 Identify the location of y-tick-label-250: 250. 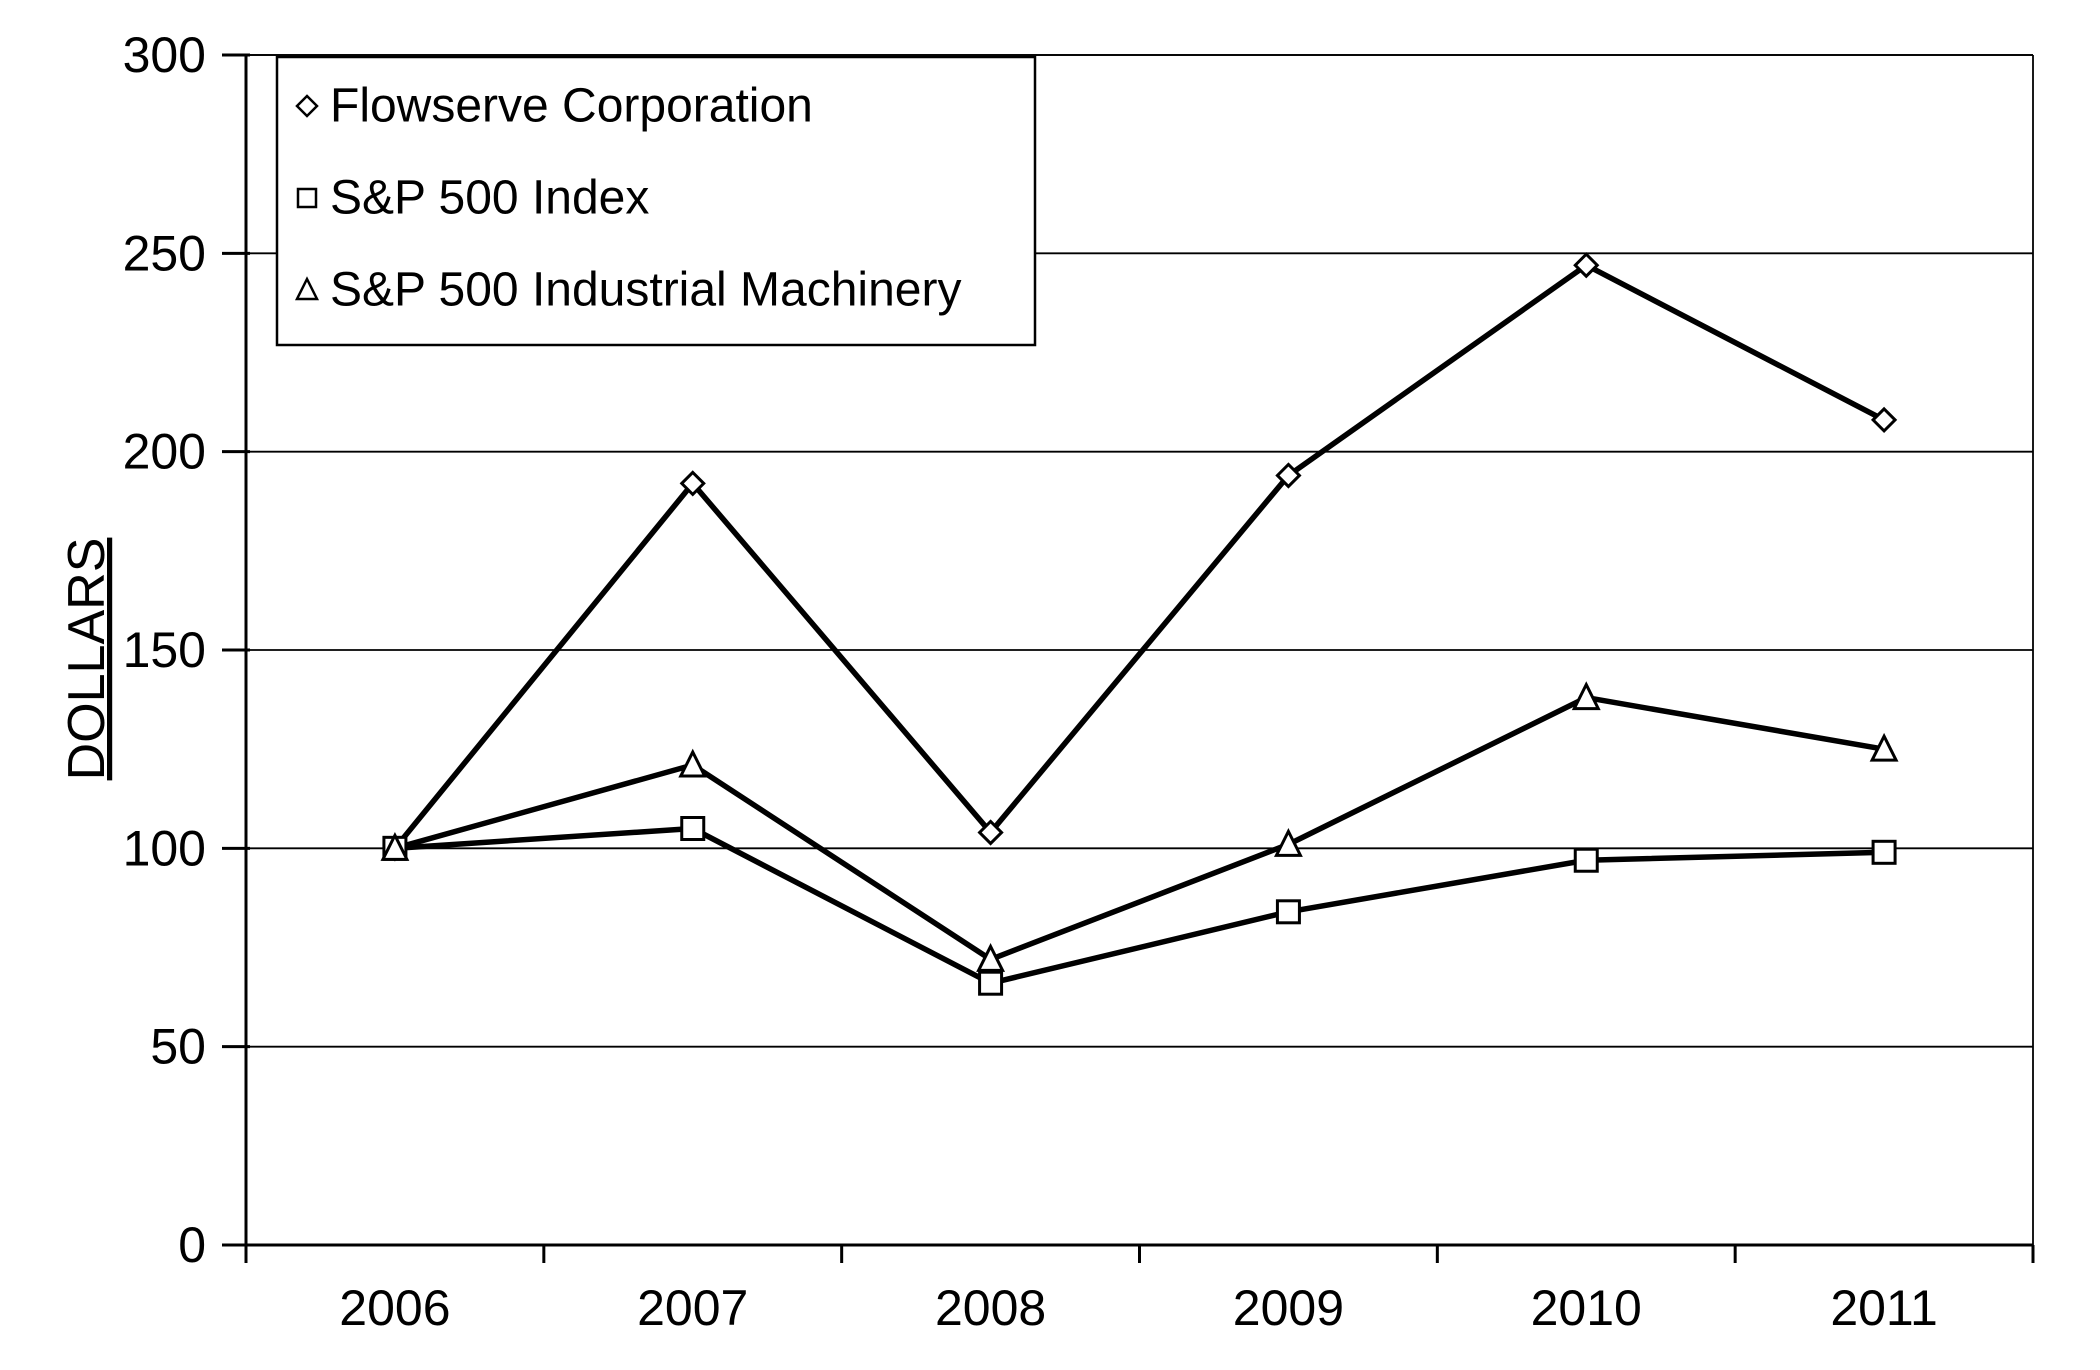
(164, 253).